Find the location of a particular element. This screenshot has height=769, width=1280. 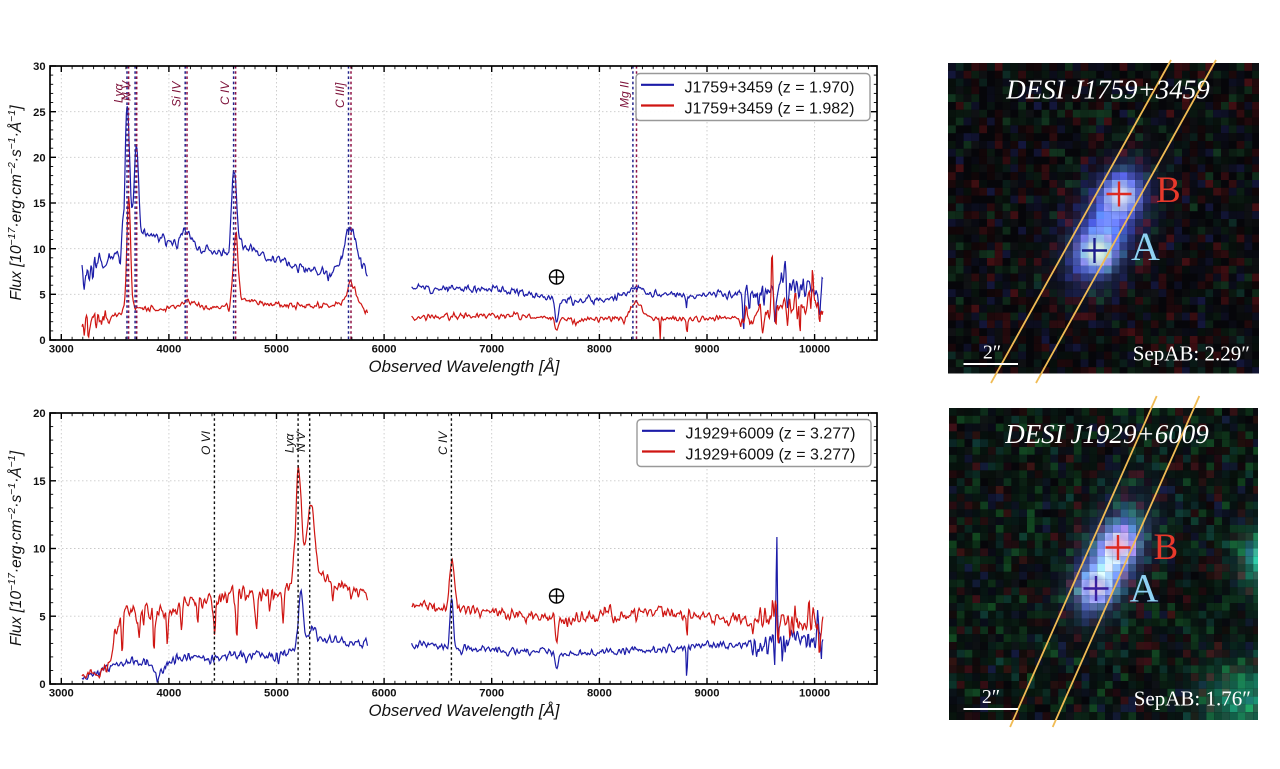

svg-text: J1759+3459 (z = 1.982) is located at coordinates (770, 108).